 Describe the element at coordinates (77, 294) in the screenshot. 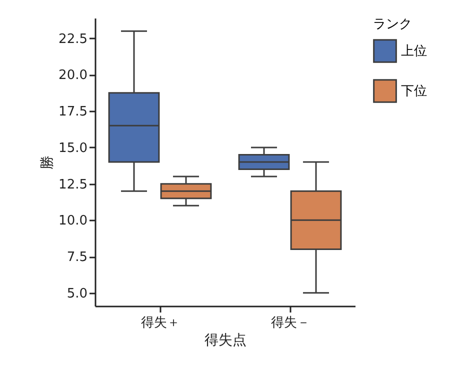

I see `y-tick-label: 5.0` at that location.